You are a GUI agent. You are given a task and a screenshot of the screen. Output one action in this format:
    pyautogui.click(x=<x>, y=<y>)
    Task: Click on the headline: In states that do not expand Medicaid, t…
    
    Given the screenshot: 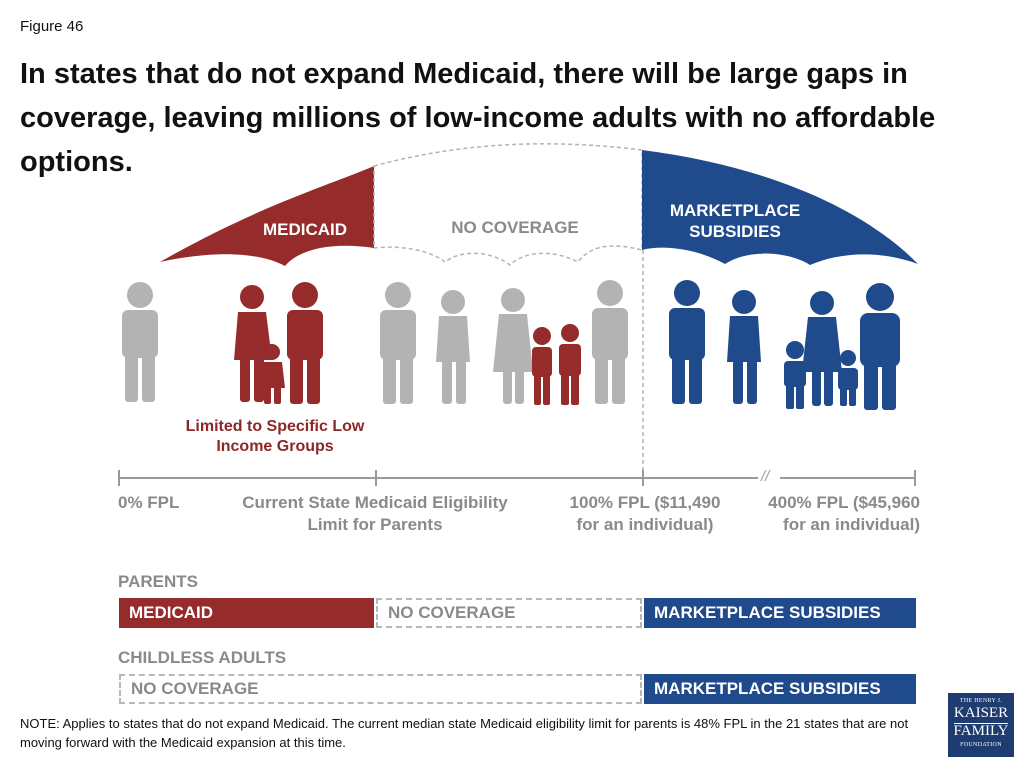 What is the action you would take?
    pyautogui.click(x=478, y=118)
    